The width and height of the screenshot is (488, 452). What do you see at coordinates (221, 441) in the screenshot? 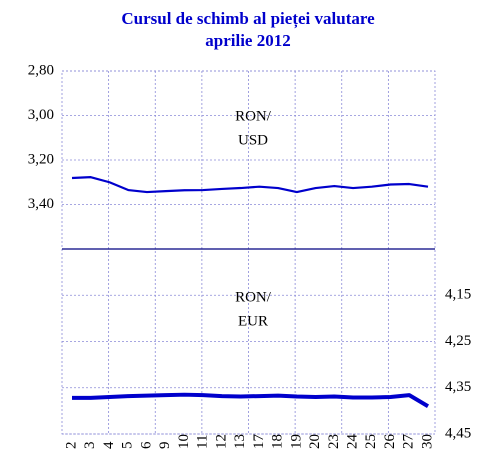
I see `x-tick-label: 12` at bounding box center [221, 441].